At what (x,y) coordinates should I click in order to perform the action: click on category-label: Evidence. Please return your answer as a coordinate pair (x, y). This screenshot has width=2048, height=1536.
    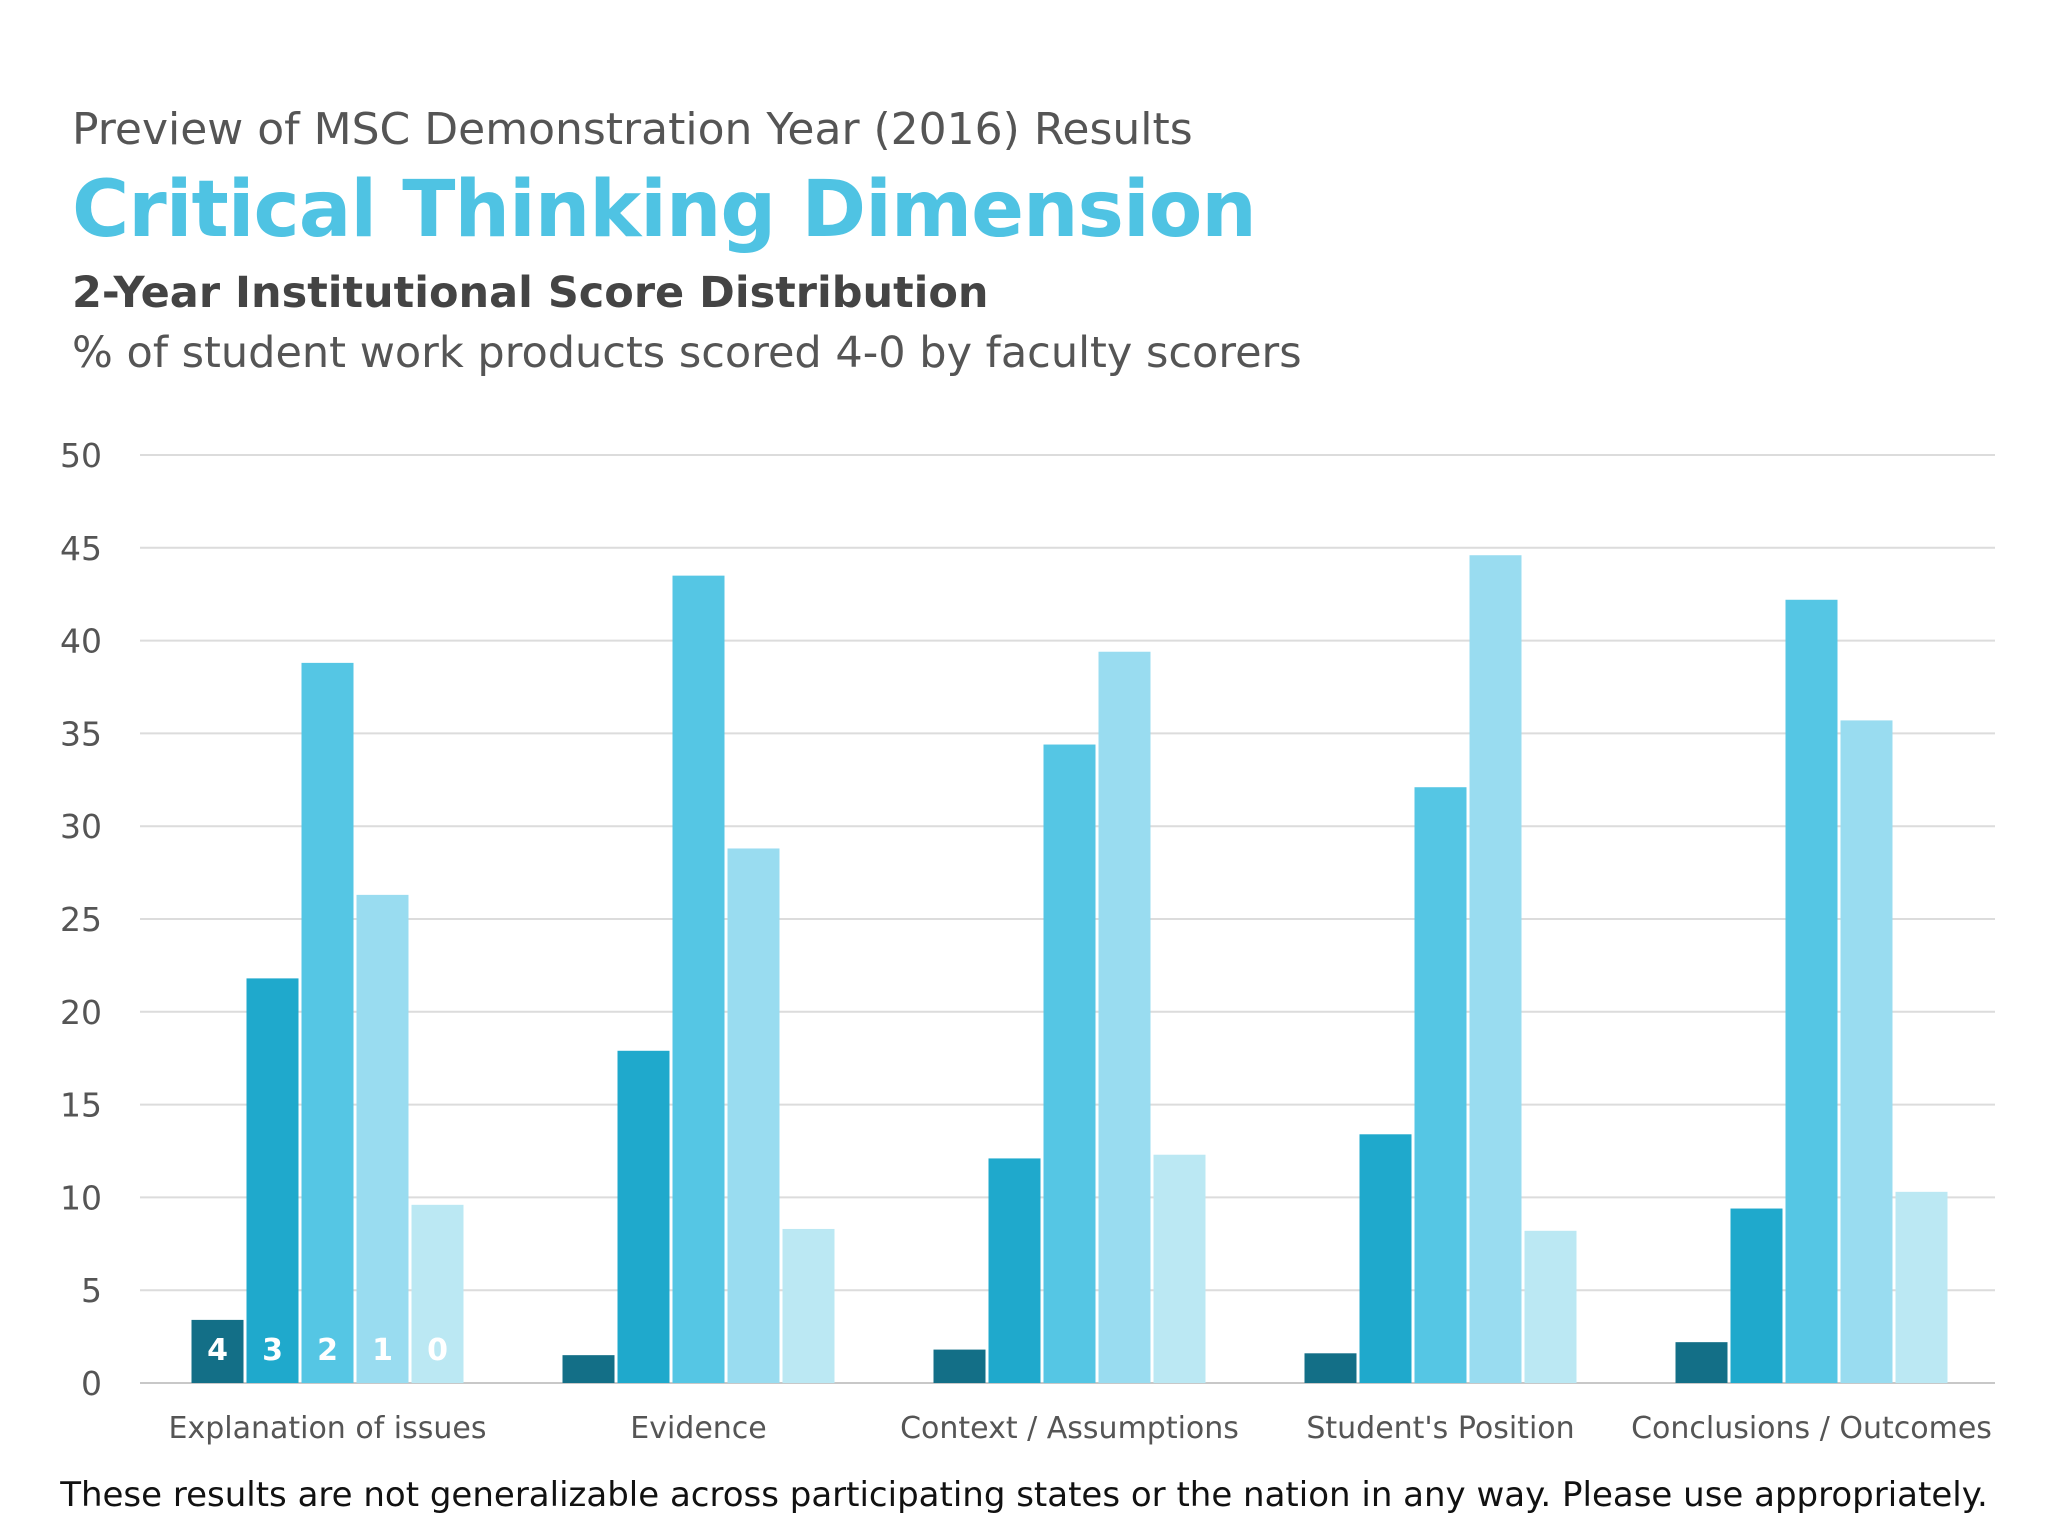
    Looking at the image, I should click on (698, 1428).